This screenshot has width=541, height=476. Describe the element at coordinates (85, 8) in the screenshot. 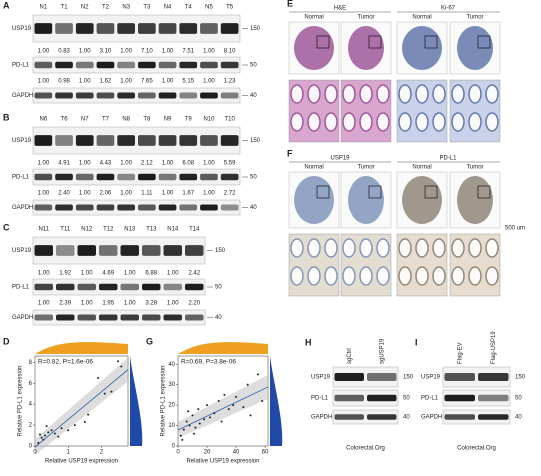

I see `lane-label: N2` at that location.